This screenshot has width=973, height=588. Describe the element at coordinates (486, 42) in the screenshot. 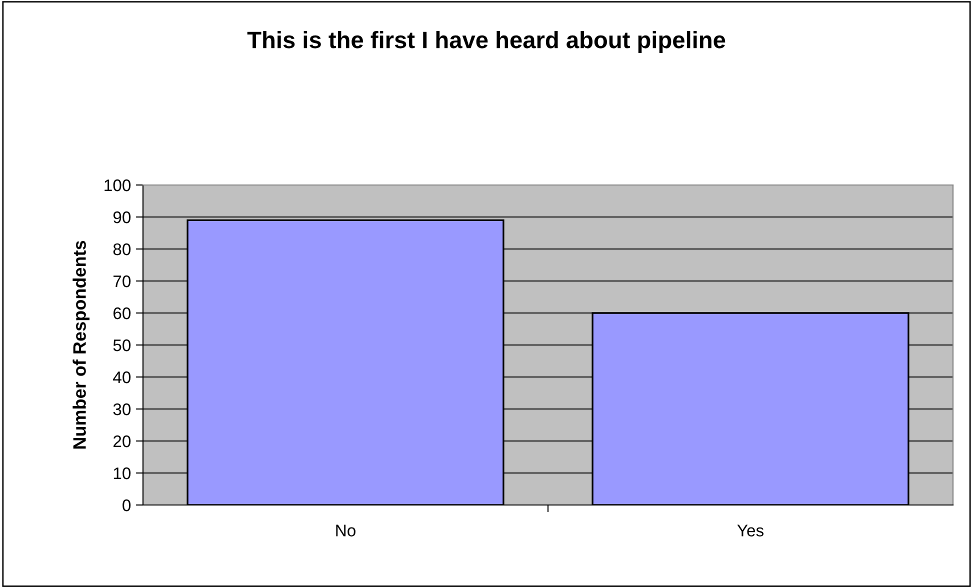

I see `chart-title: This is the first I have heard about pipeline` at that location.